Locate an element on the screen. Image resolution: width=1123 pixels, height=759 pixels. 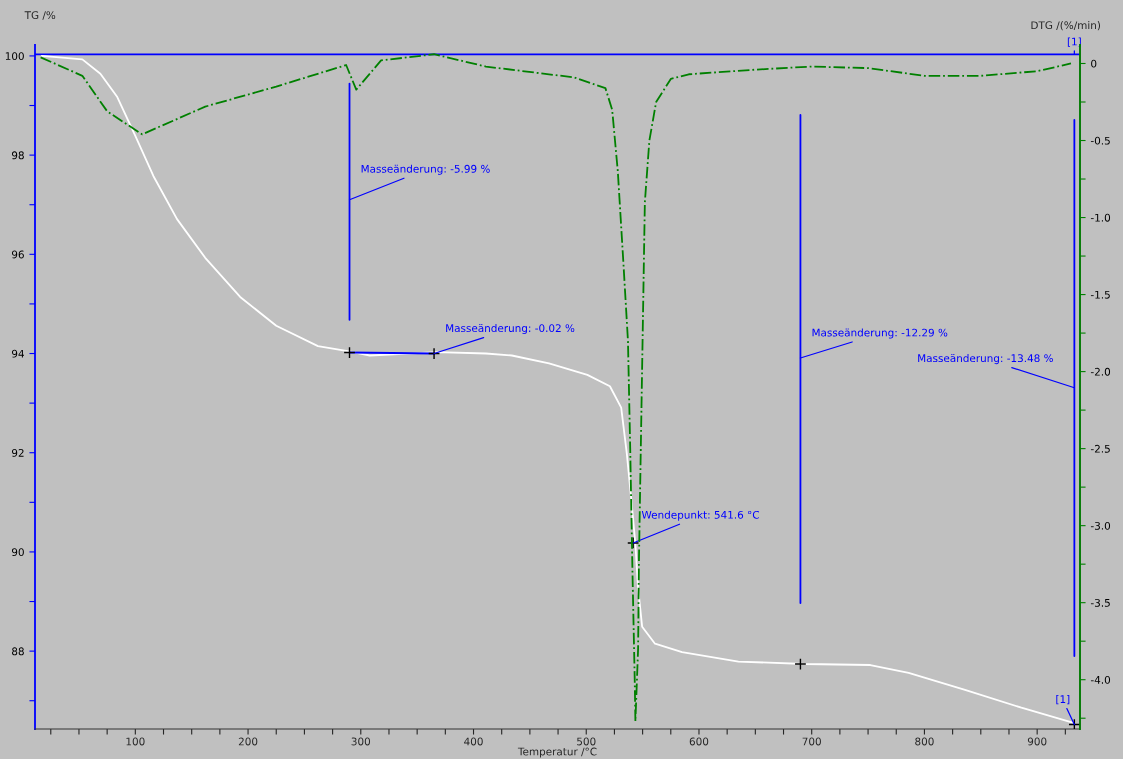
x-tick-label: 200 is located at coordinates (248, 741).